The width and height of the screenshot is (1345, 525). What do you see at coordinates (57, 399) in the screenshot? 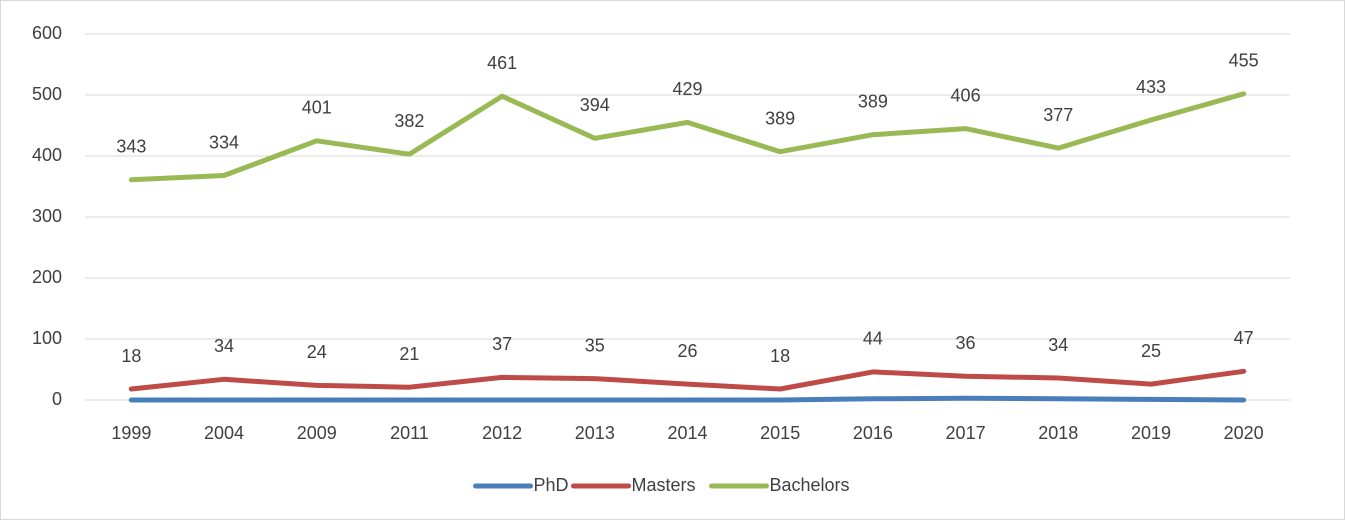
I see `y-tick-label: 0` at bounding box center [57, 399].